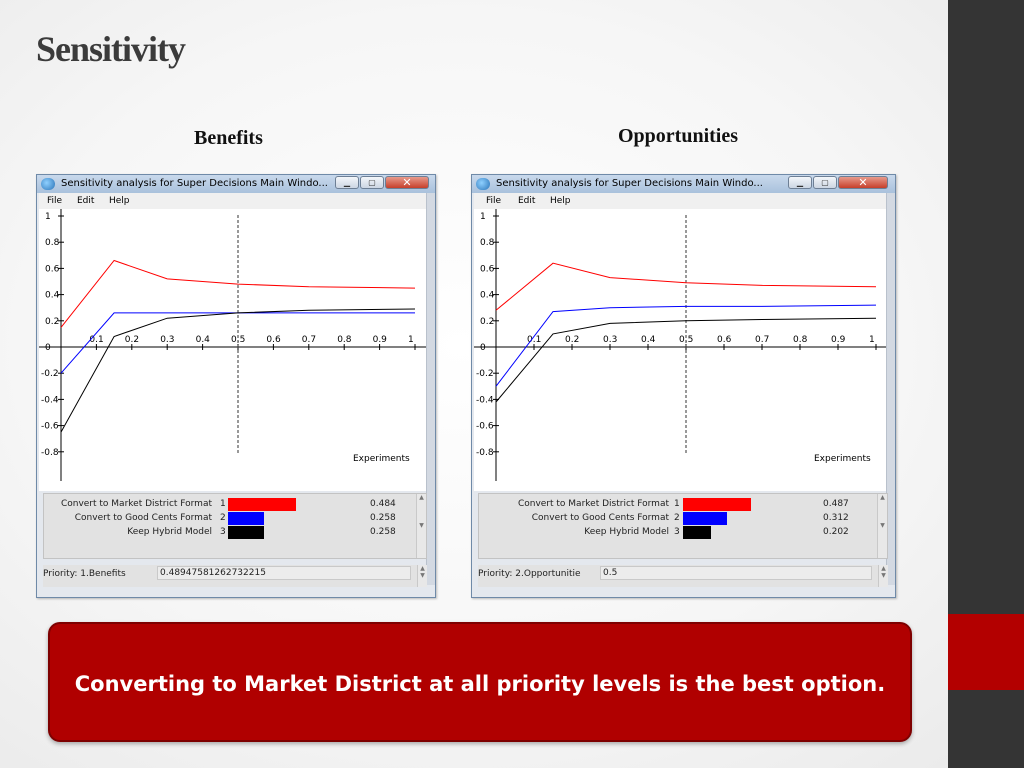 Image resolution: width=1024 pixels, height=768 pixels. Describe the element at coordinates (143, 518) in the screenshot. I see `alternative-label: Convert to Good Cents Format` at that location.